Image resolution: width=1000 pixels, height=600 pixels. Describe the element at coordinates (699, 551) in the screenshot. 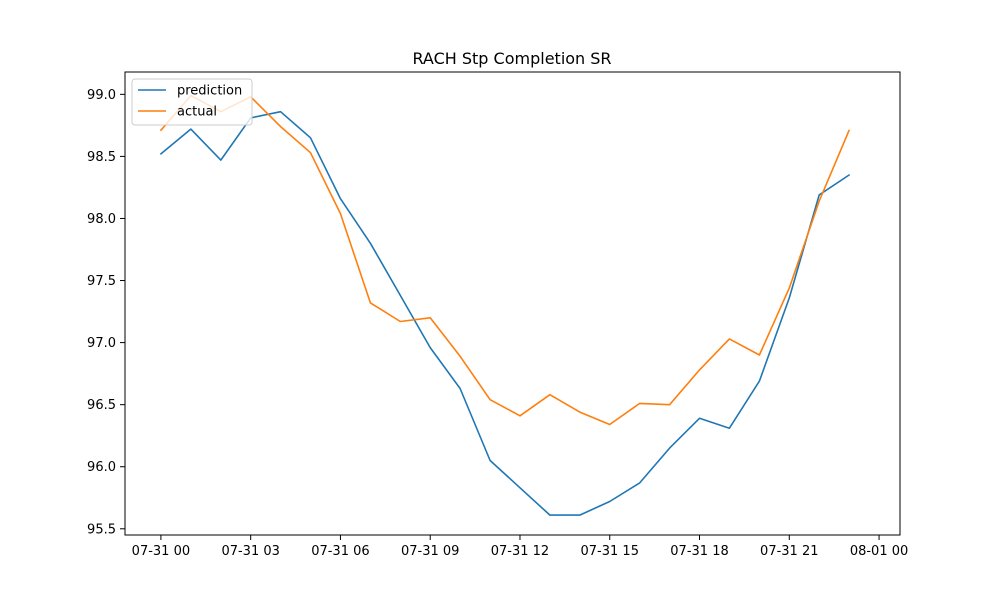

I see `x-tick-label: 07-31 18` at that location.